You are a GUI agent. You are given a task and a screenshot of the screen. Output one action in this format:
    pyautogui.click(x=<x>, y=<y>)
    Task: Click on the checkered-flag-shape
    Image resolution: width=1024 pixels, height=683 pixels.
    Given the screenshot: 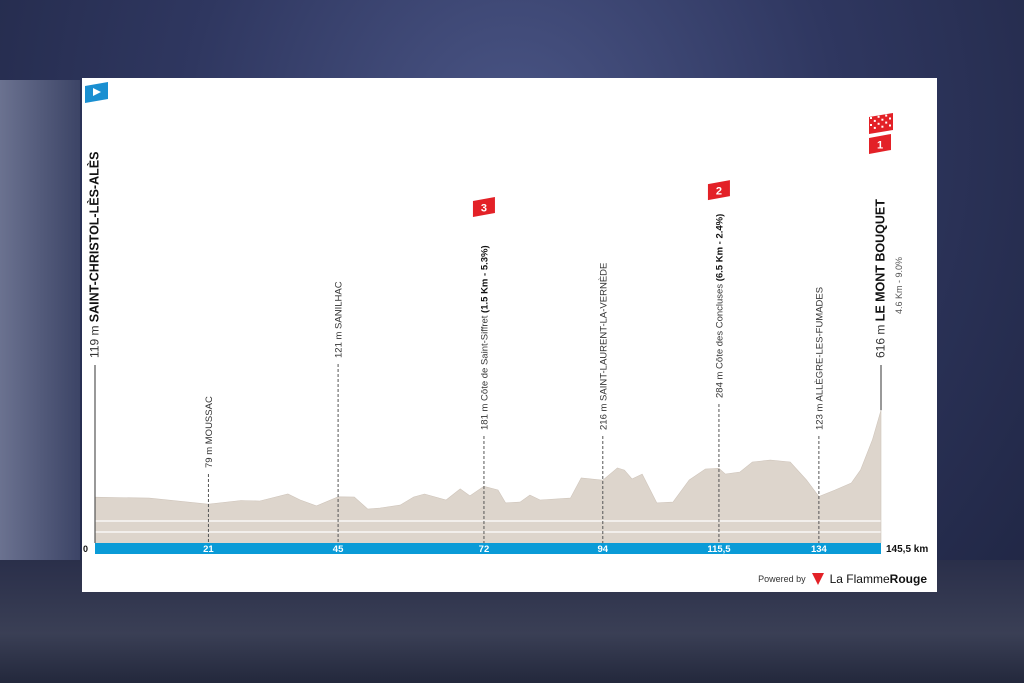 What is the action you would take?
    pyautogui.click(x=881, y=123)
    